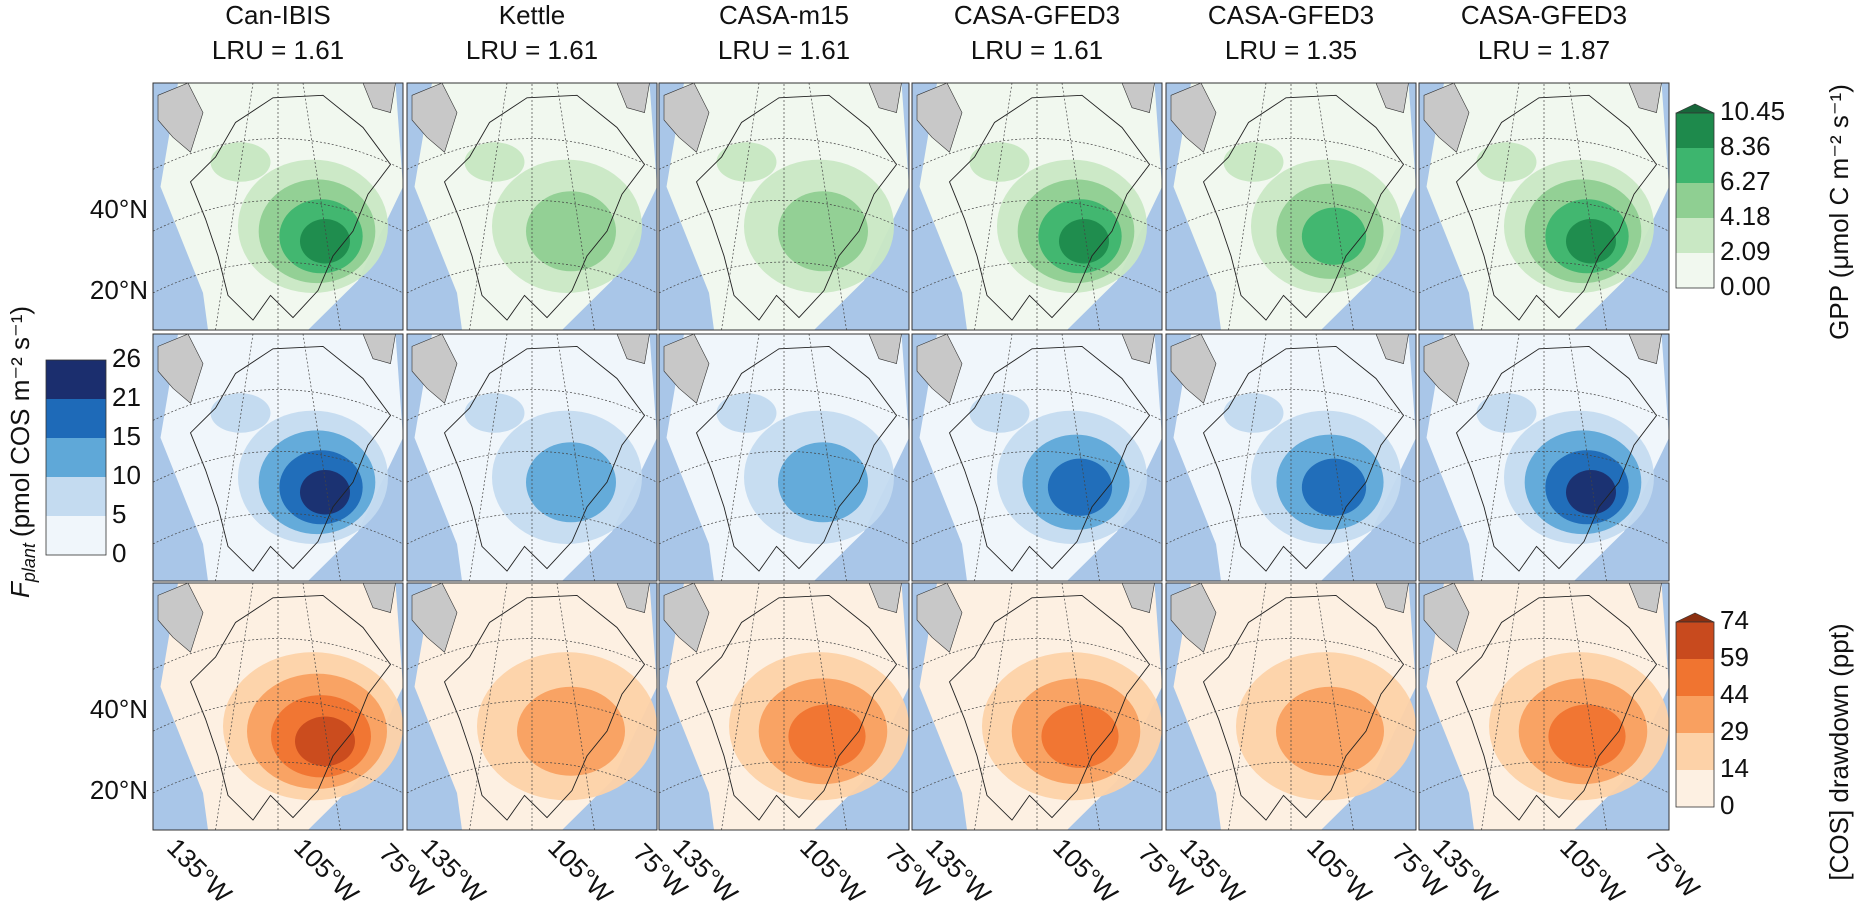  What do you see at coordinates (29, 562) in the screenshot?
I see `label-subscript: plant` at bounding box center [29, 562].